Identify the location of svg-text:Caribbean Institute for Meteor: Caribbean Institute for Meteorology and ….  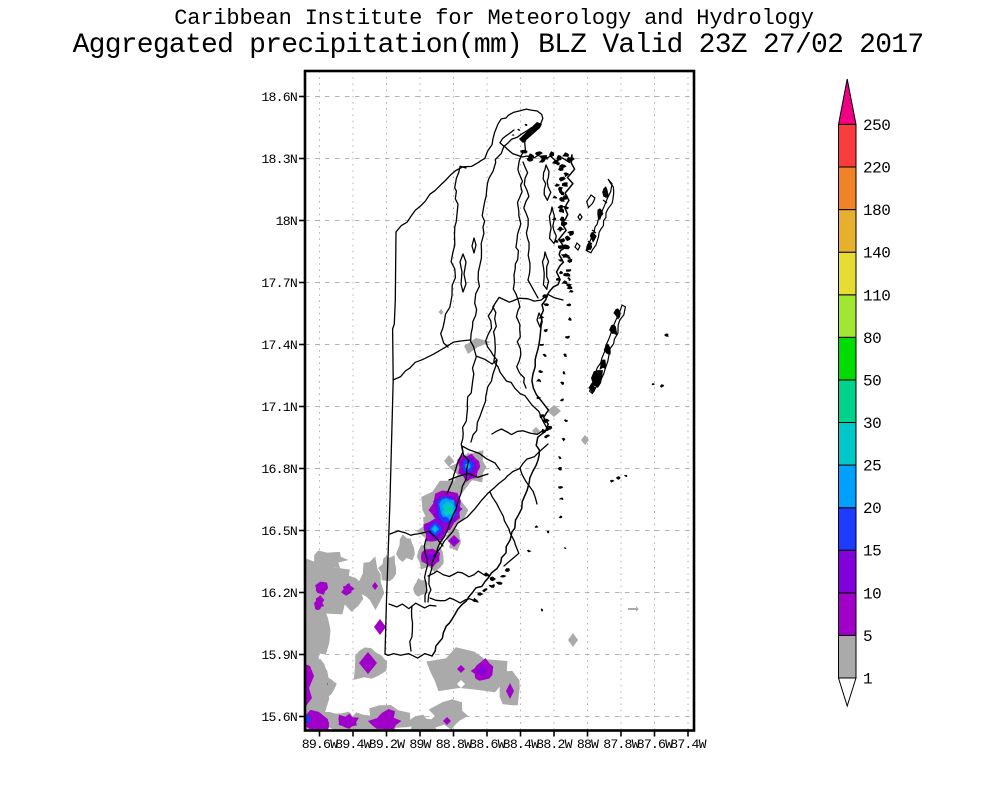
(494, 18).